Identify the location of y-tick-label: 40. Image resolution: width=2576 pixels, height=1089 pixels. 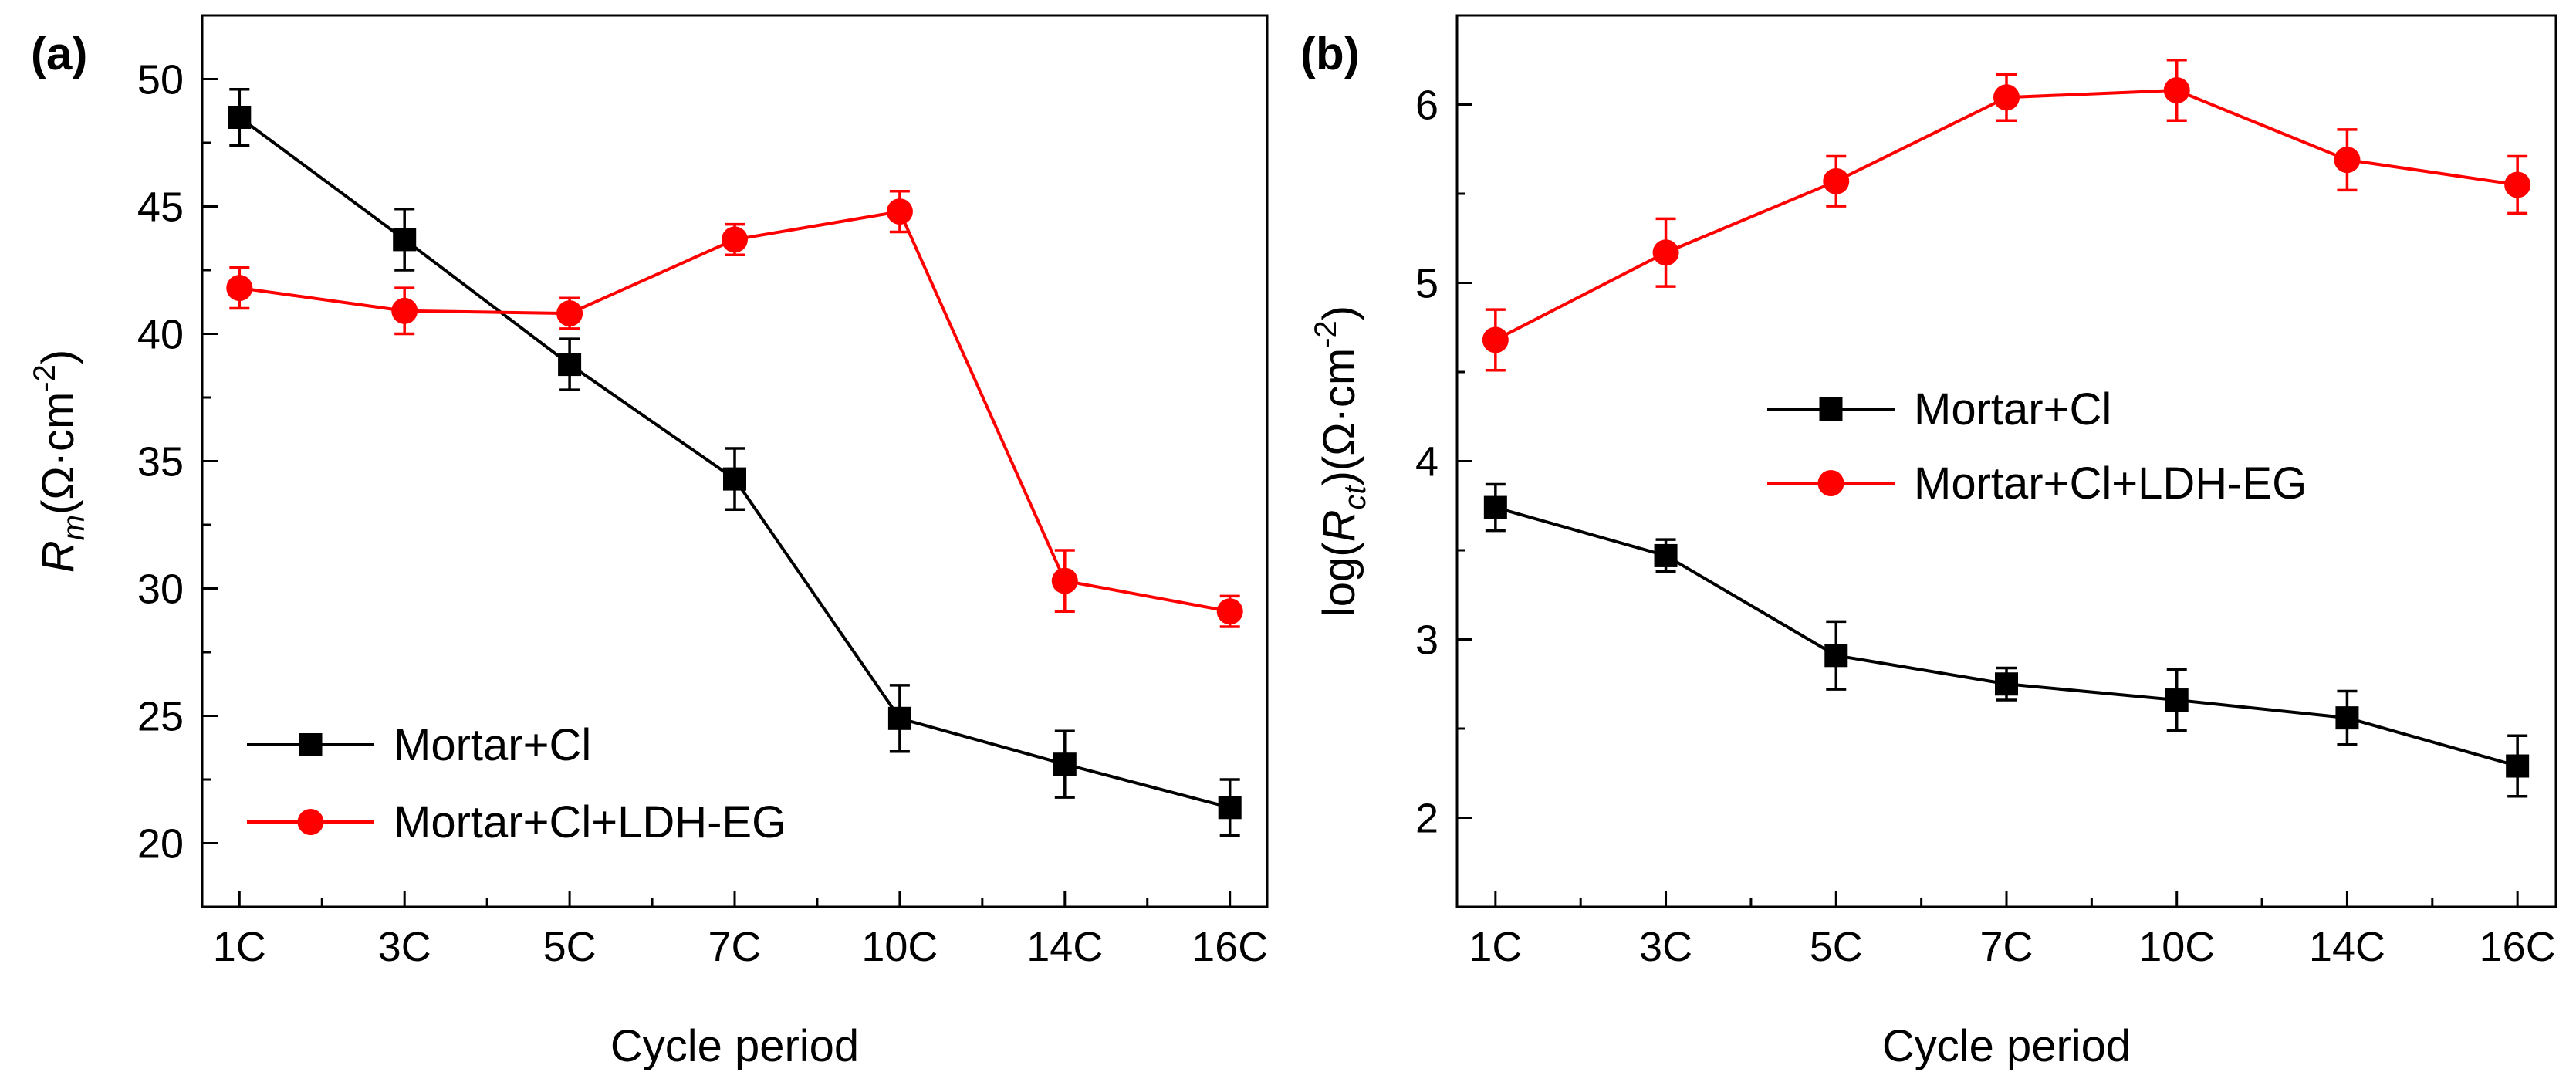
(160, 335).